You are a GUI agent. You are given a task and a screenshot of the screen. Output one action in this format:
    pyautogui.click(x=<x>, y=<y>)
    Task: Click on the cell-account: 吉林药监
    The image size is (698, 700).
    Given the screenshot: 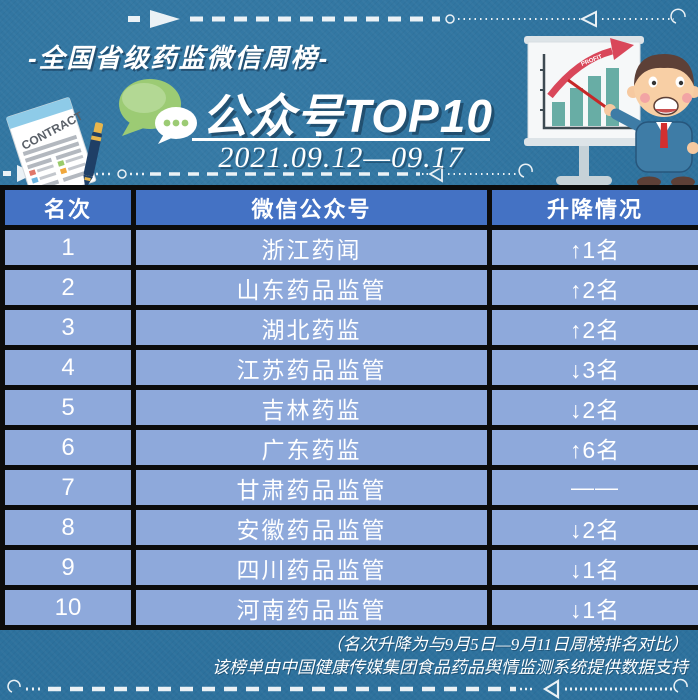 What is the action you would take?
    pyautogui.click(x=311, y=407)
    